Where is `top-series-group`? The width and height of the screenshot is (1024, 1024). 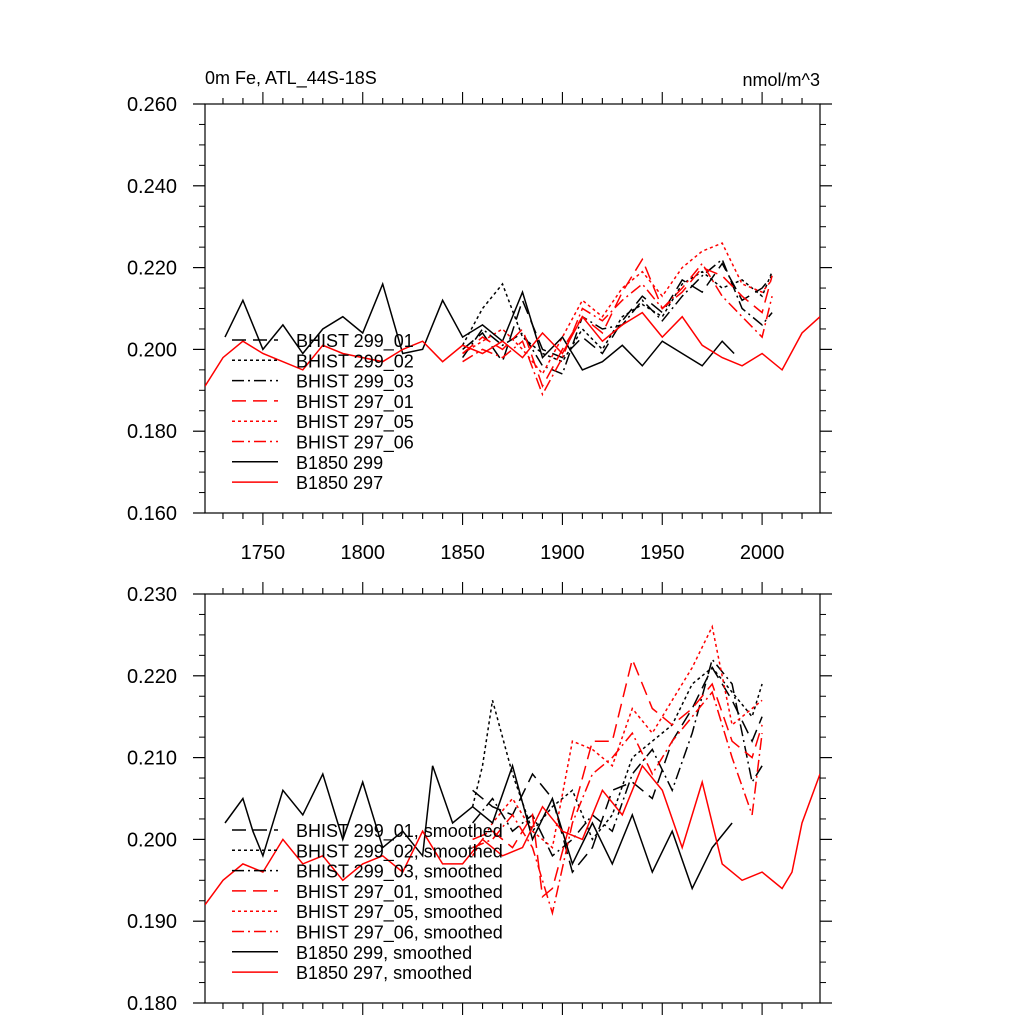
top-series-group is located at coordinates (512, 319).